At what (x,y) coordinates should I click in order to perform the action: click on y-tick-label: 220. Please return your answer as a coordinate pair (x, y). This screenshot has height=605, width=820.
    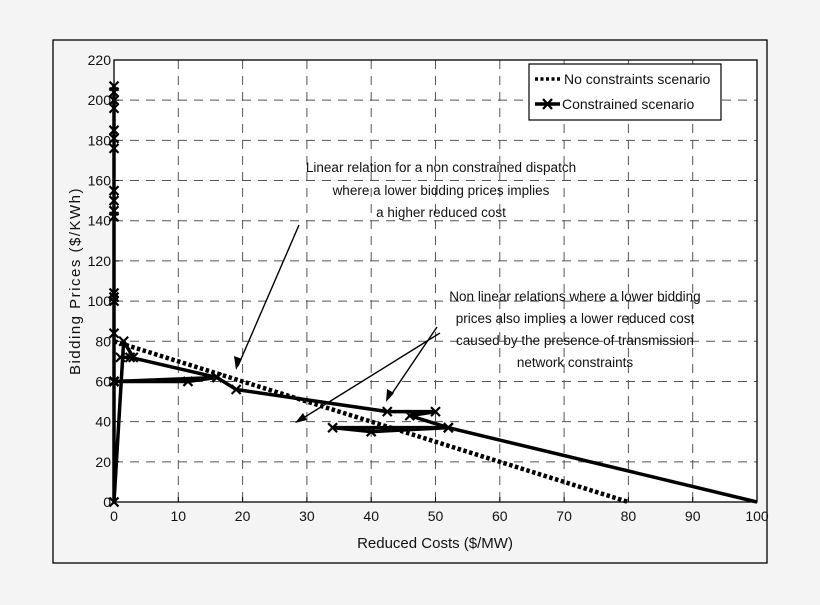
    Looking at the image, I should click on (100, 60).